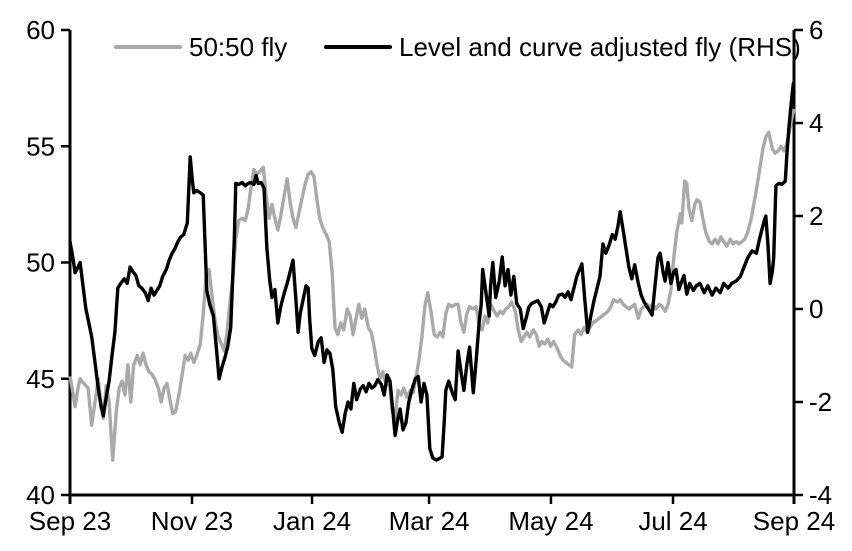  I want to click on x-axis-tick-label: Sep 24, so click(794, 521).